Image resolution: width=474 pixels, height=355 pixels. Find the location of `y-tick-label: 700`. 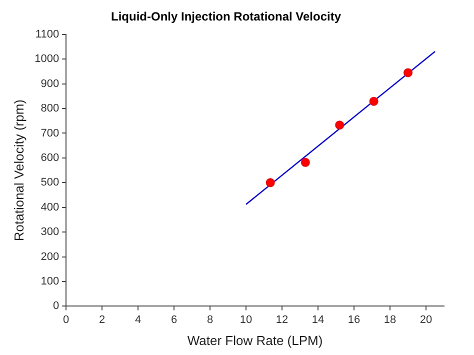

y-tick-label: 700 is located at coordinates (50, 133).